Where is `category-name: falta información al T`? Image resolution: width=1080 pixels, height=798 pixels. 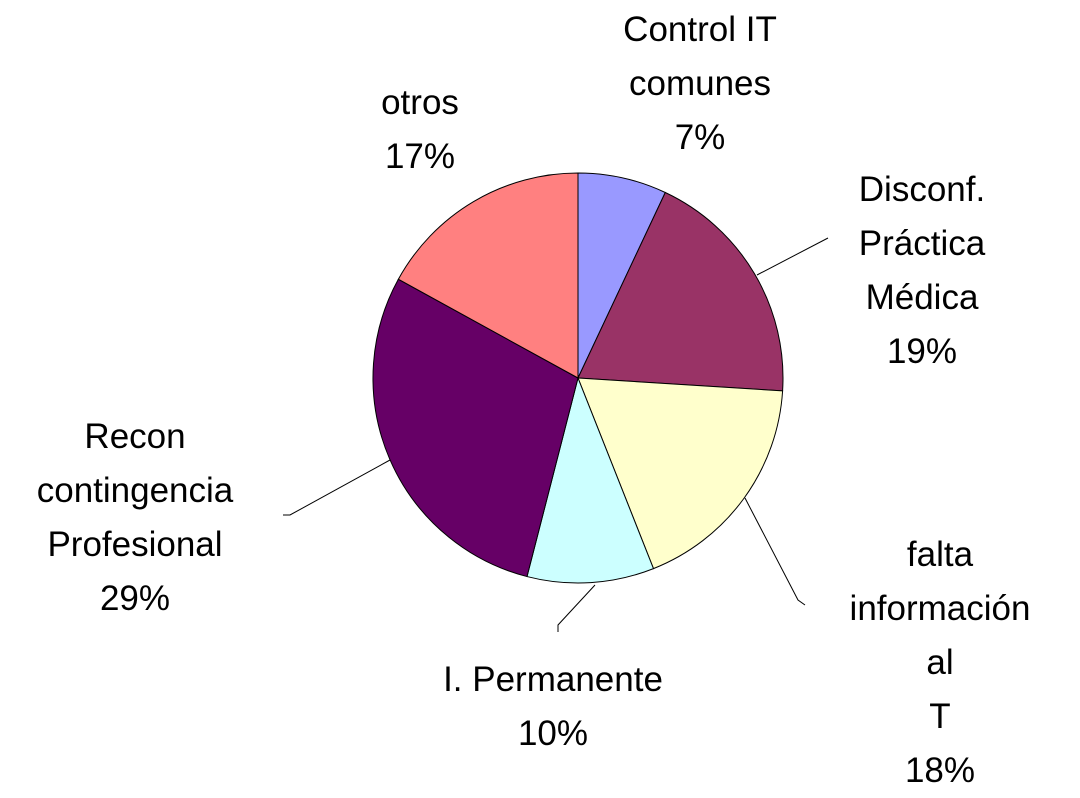
category-name: falta información al T is located at coordinates (940, 635).